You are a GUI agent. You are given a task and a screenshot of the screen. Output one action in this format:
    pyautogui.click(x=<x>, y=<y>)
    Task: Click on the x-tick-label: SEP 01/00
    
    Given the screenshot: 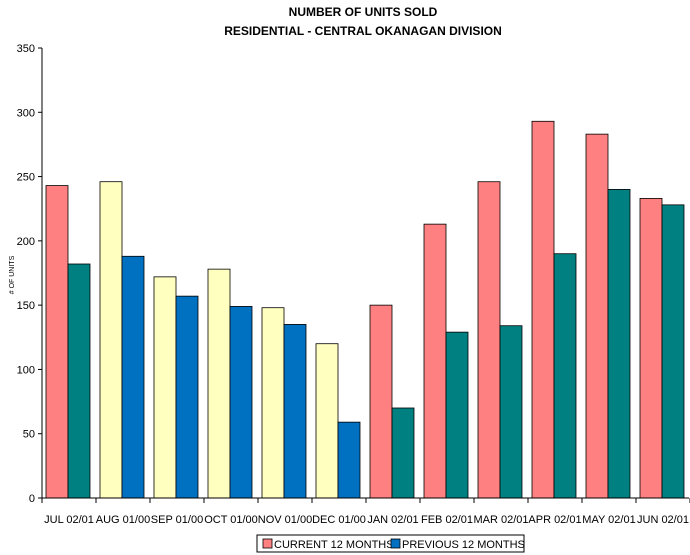 What is the action you would take?
    pyautogui.click(x=177, y=520)
    